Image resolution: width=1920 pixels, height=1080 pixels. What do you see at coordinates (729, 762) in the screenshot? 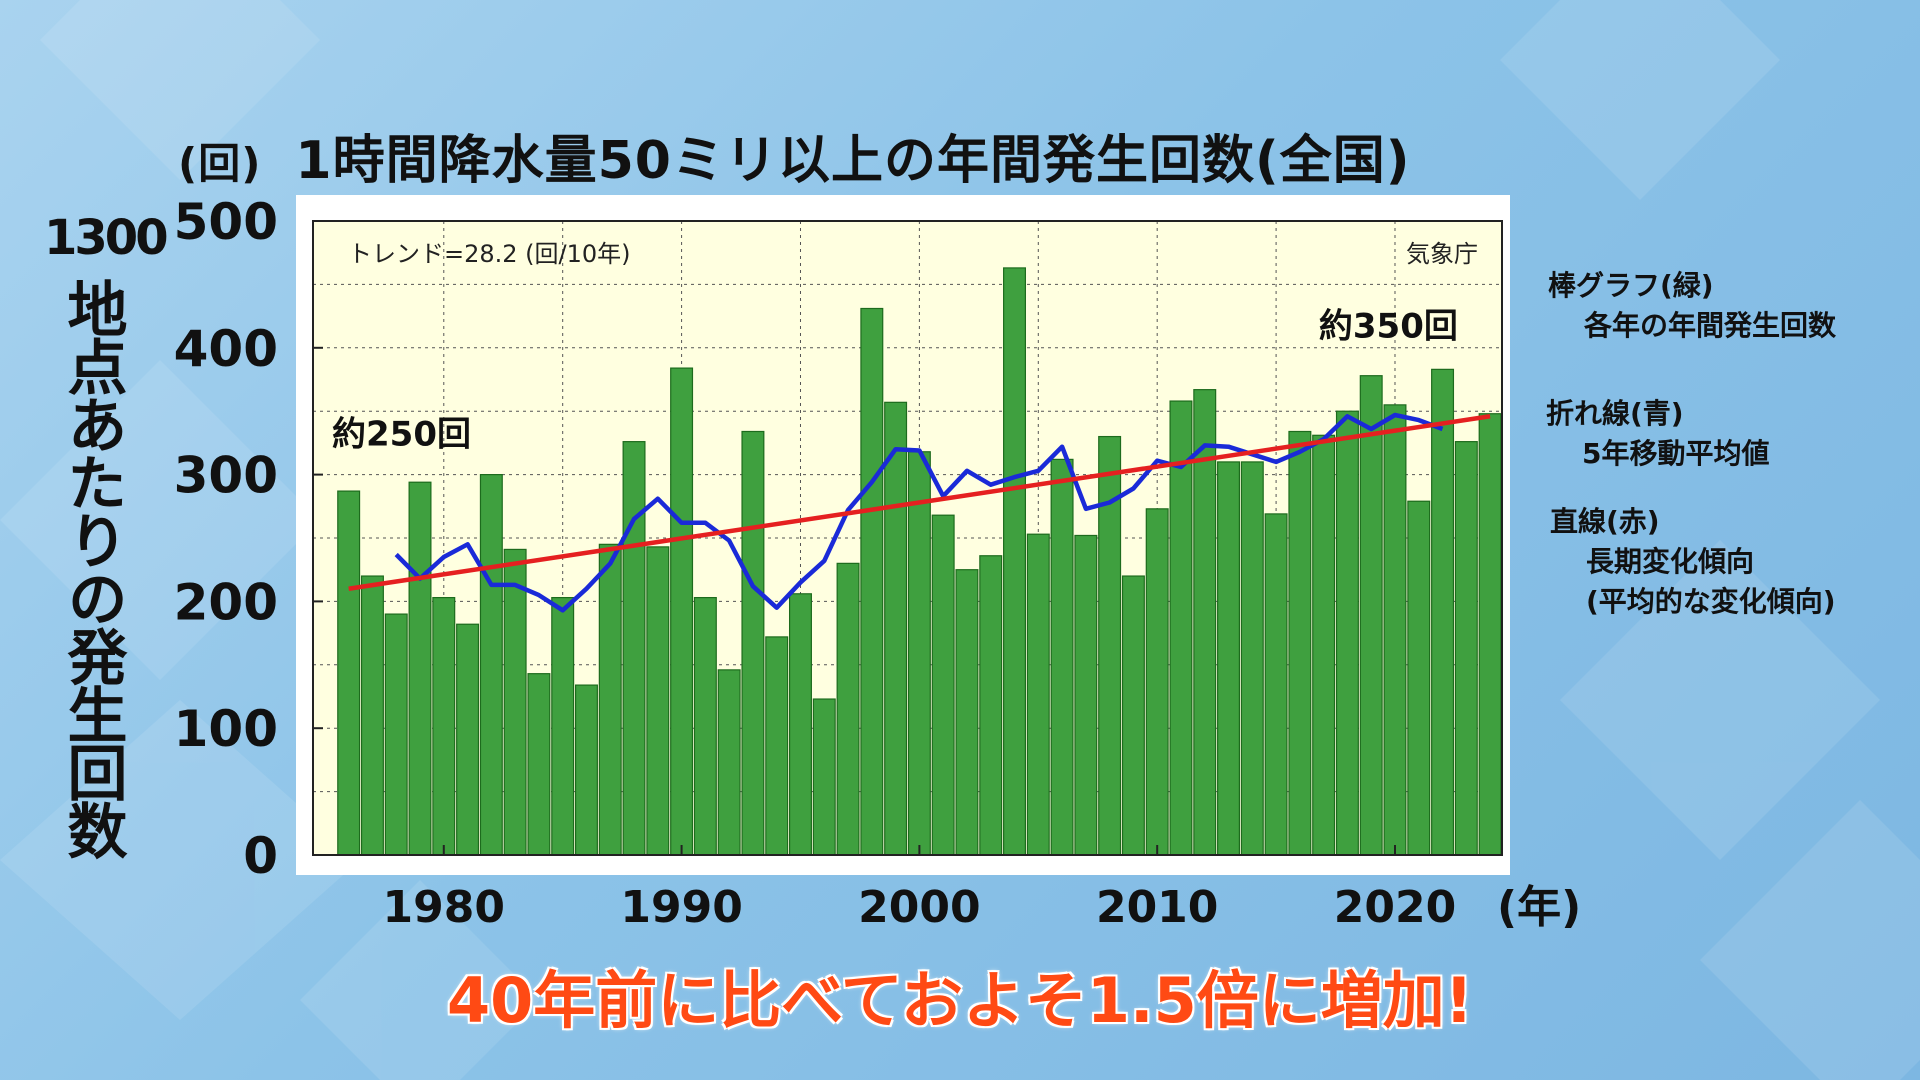
I see `bar-1992` at bounding box center [729, 762].